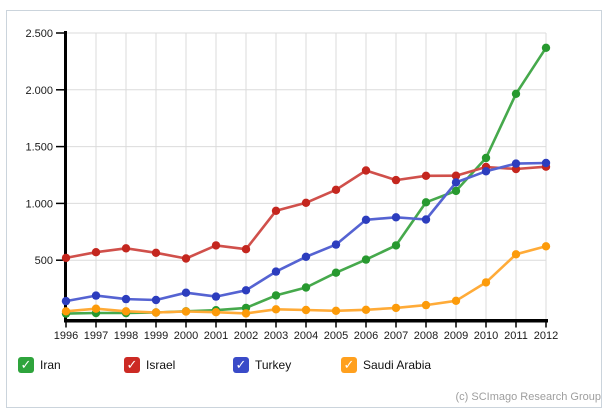  Describe the element at coordinates (276, 309) in the screenshot. I see `data-point-saudi-arabia-2003` at that location.